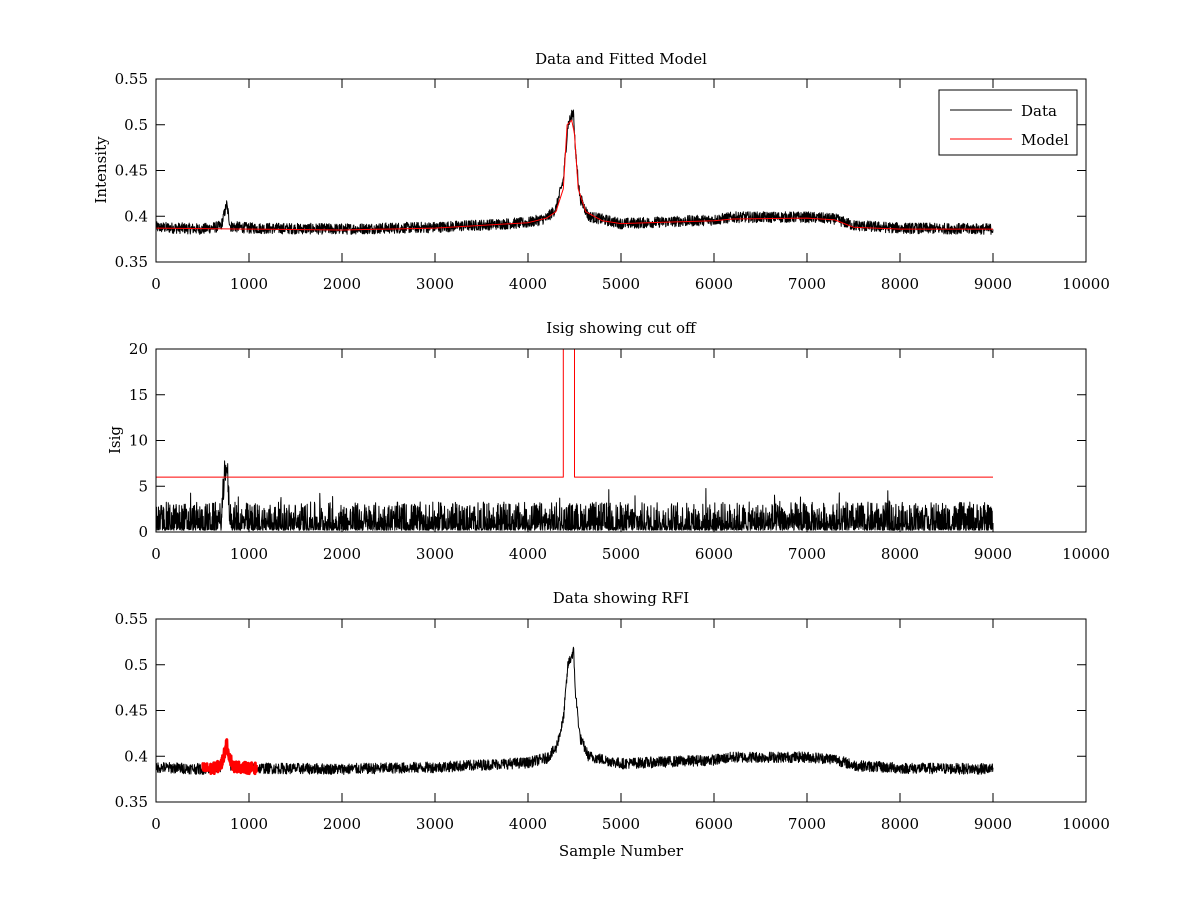 This screenshot has height=900, width=1200. Describe the element at coordinates (621, 59) in the screenshot. I see `panel-1-title: Data and Fitted Model` at that location.